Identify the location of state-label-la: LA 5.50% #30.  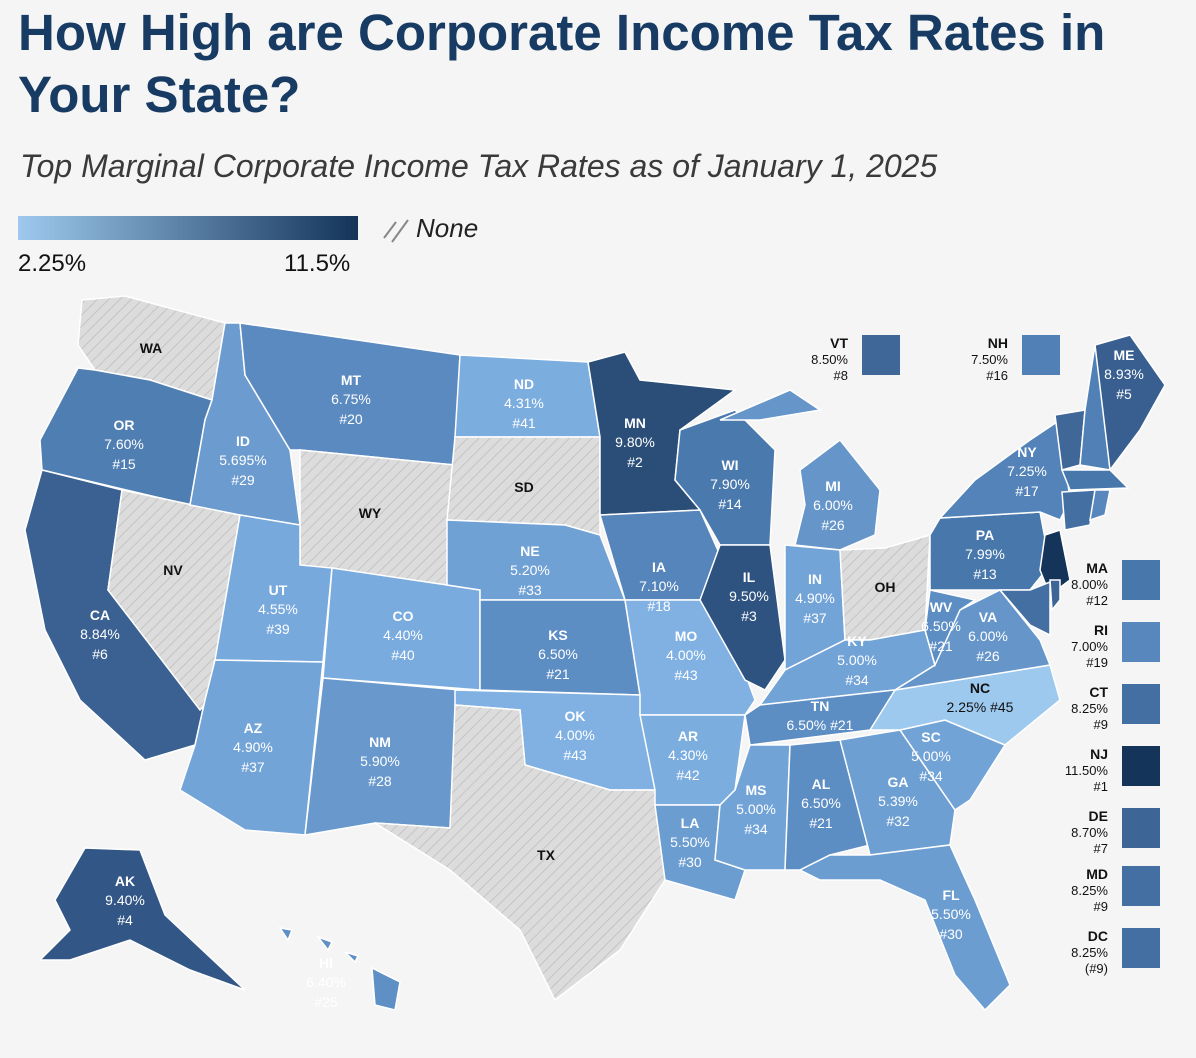
(690, 842).